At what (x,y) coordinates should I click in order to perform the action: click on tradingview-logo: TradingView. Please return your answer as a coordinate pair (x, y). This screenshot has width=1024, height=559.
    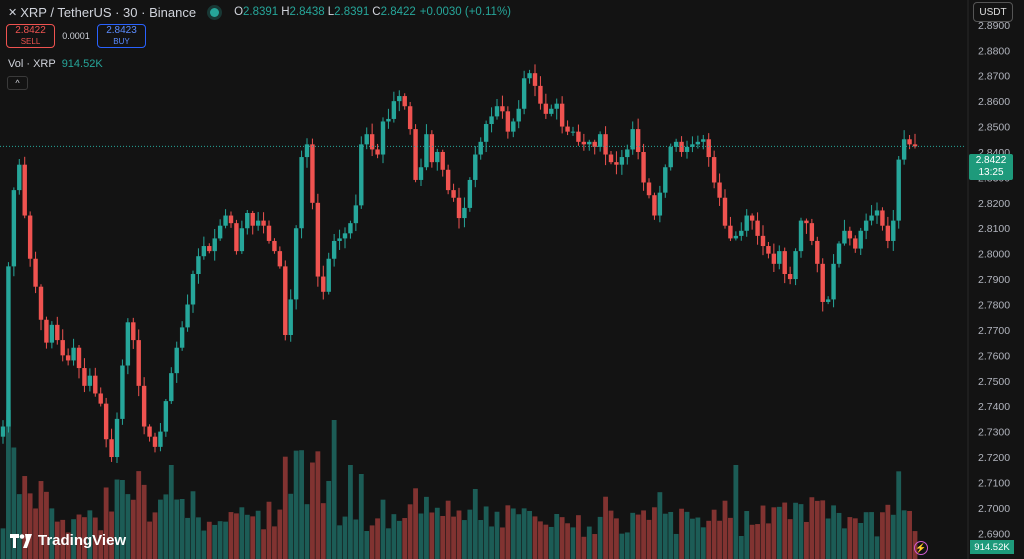
    Looking at the image, I should click on (68, 540).